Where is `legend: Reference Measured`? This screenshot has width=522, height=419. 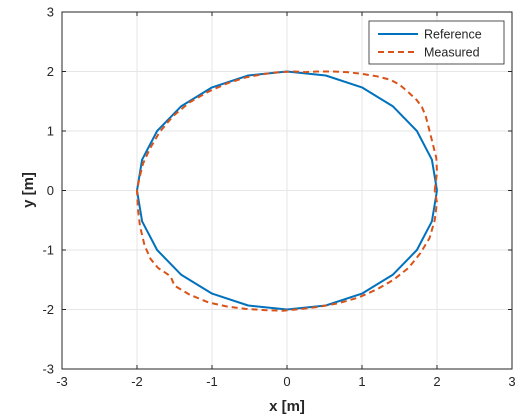
legend: Reference Measured is located at coordinates (436, 42).